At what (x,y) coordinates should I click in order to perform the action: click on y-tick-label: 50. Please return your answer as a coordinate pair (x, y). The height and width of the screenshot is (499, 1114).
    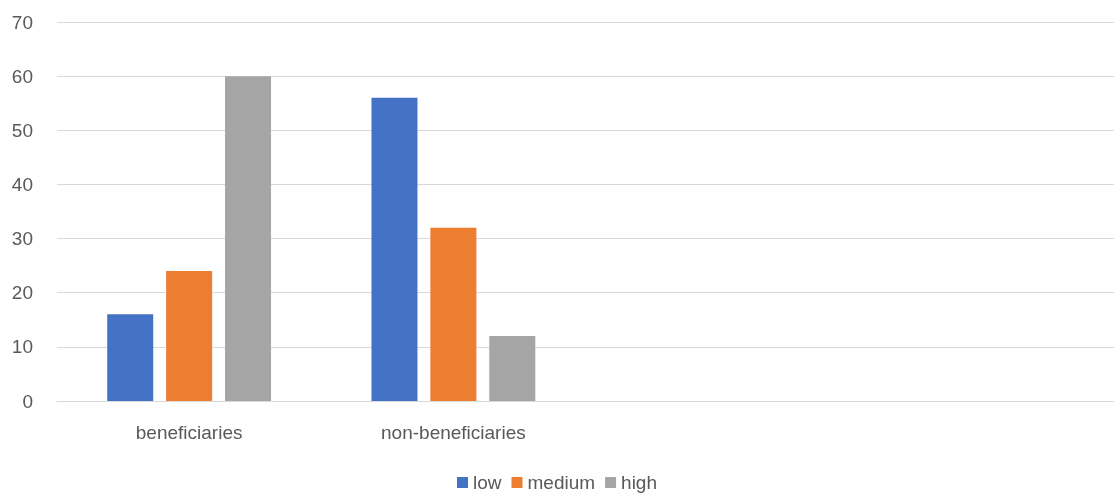
    Looking at the image, I should click on (22, 130).